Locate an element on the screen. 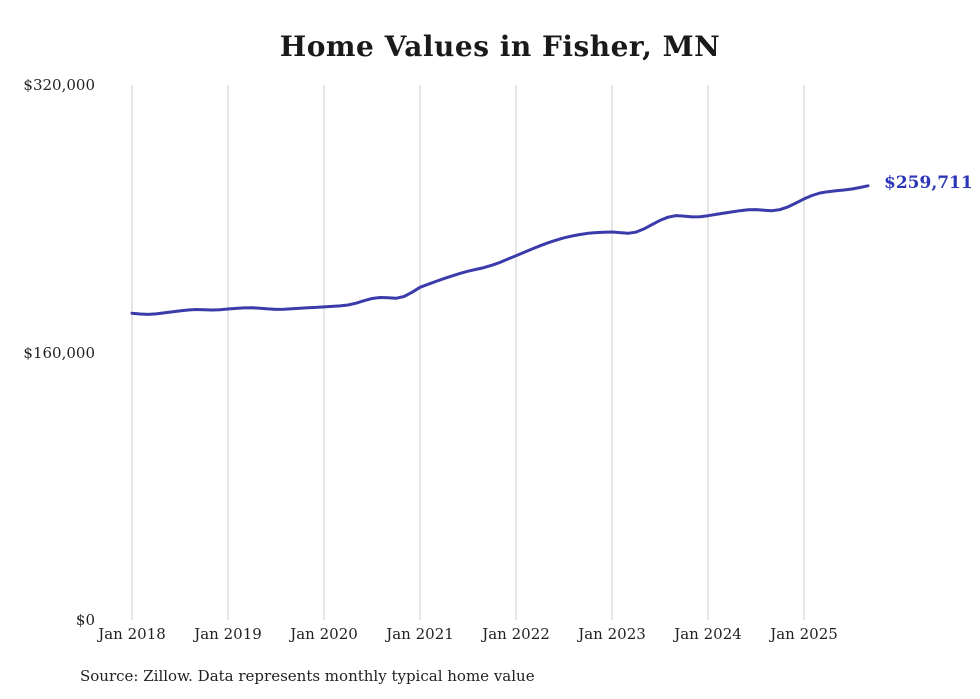  y-tick-label: $0 is located at coordinates (85, 620).